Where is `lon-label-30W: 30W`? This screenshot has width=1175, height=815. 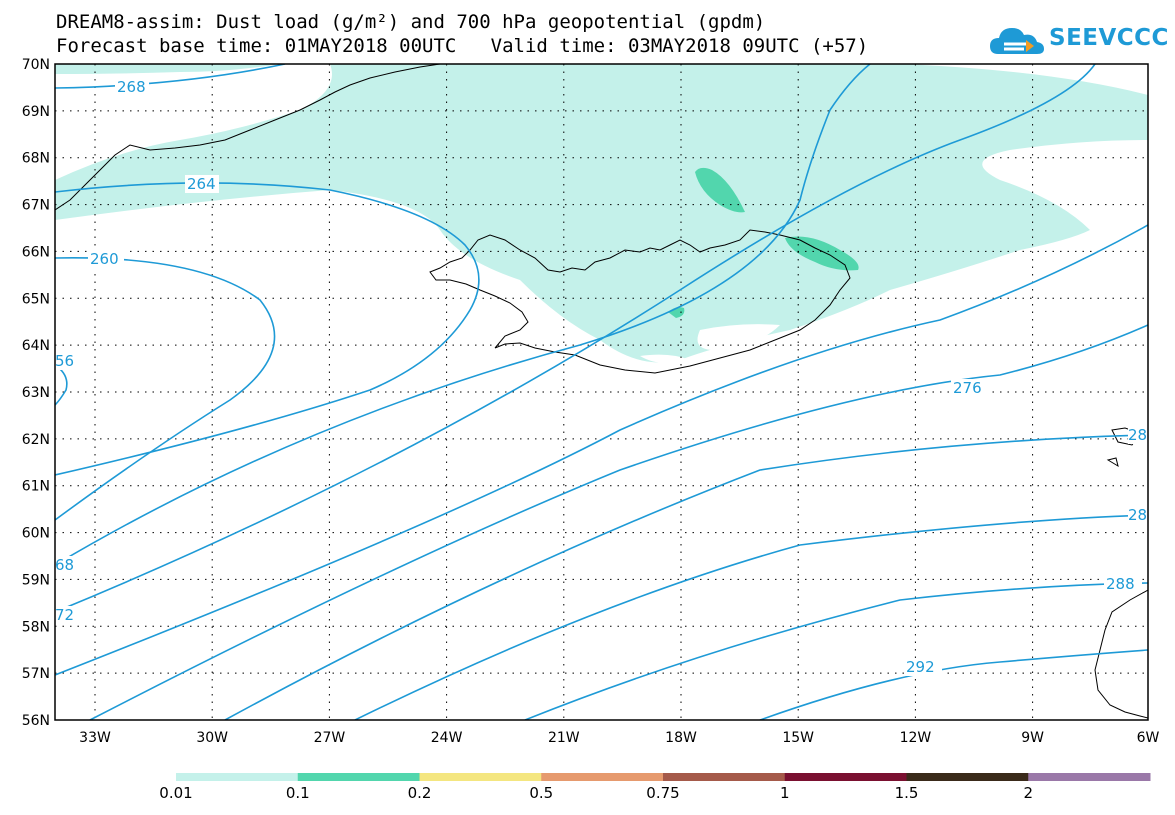
lon-label-30W: 30W is located at coordinates (212, 738).